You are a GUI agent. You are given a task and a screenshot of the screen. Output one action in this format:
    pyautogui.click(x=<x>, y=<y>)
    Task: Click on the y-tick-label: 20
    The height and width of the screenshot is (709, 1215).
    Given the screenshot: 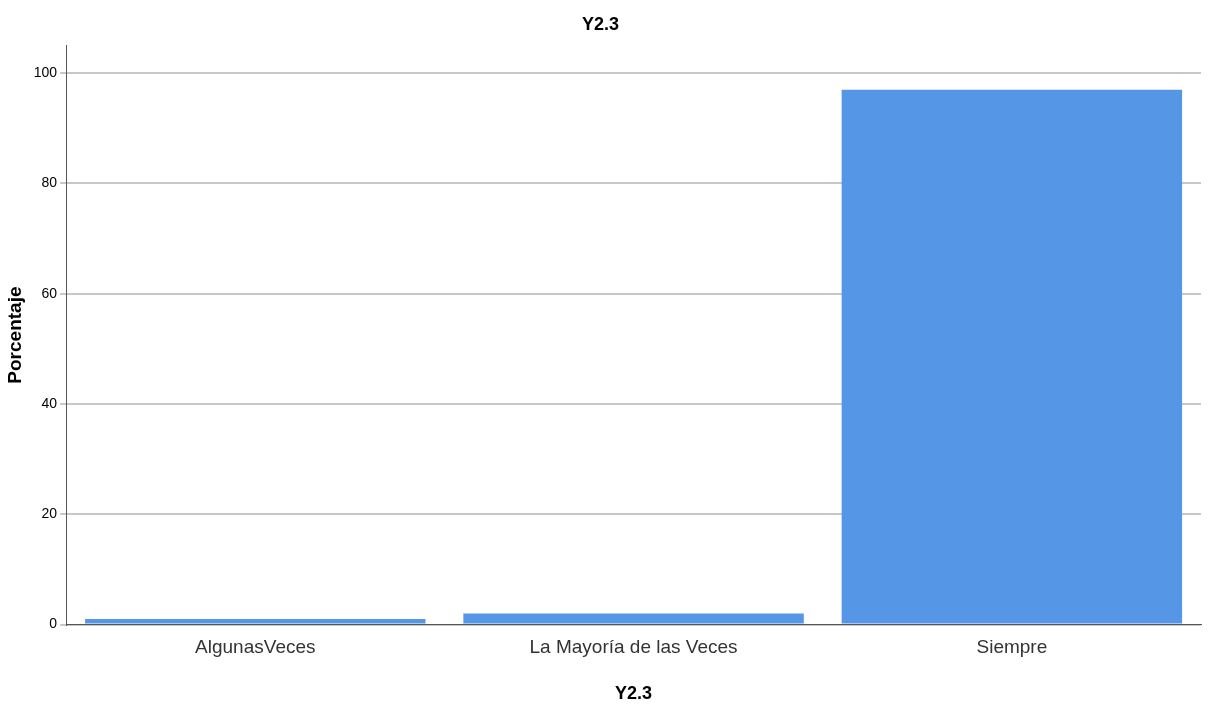 What is the action you would take?
    pyautogui.click(x=49, y=513)
    